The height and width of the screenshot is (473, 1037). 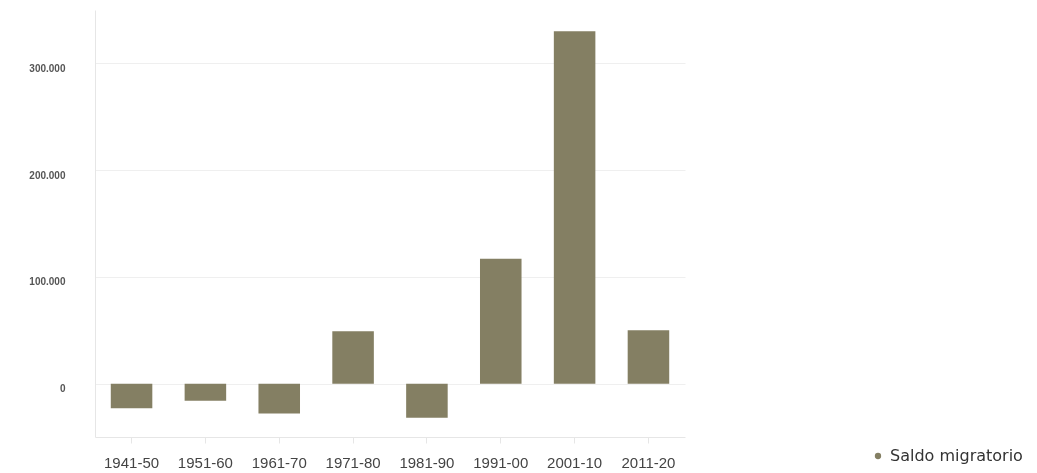 What do you see at coordinates (47, 175) in the screenshot?
I see `y-tick-label: 200.000` at bounding box center [47, 175].